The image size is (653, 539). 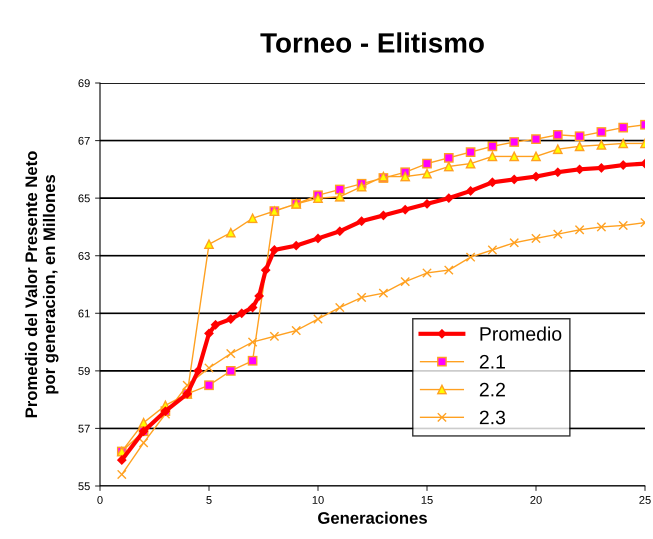 What do you see at coordinates (492, 361) in the screenshot?
I see `legend-label: 2.1` at bounding box center [492, 361].